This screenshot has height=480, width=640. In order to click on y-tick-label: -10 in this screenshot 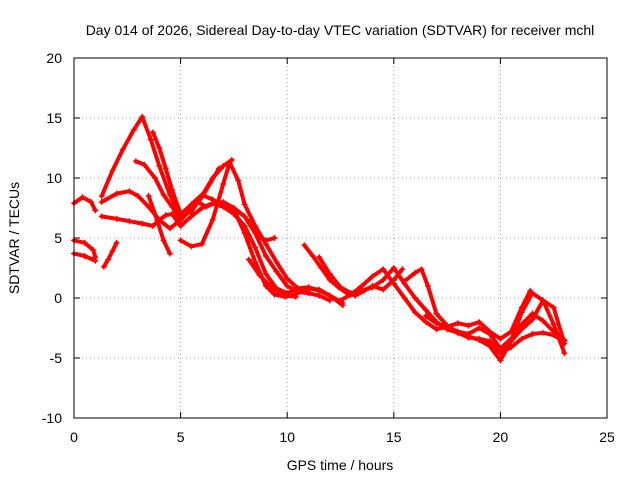, I will do `click(52, 418)`.